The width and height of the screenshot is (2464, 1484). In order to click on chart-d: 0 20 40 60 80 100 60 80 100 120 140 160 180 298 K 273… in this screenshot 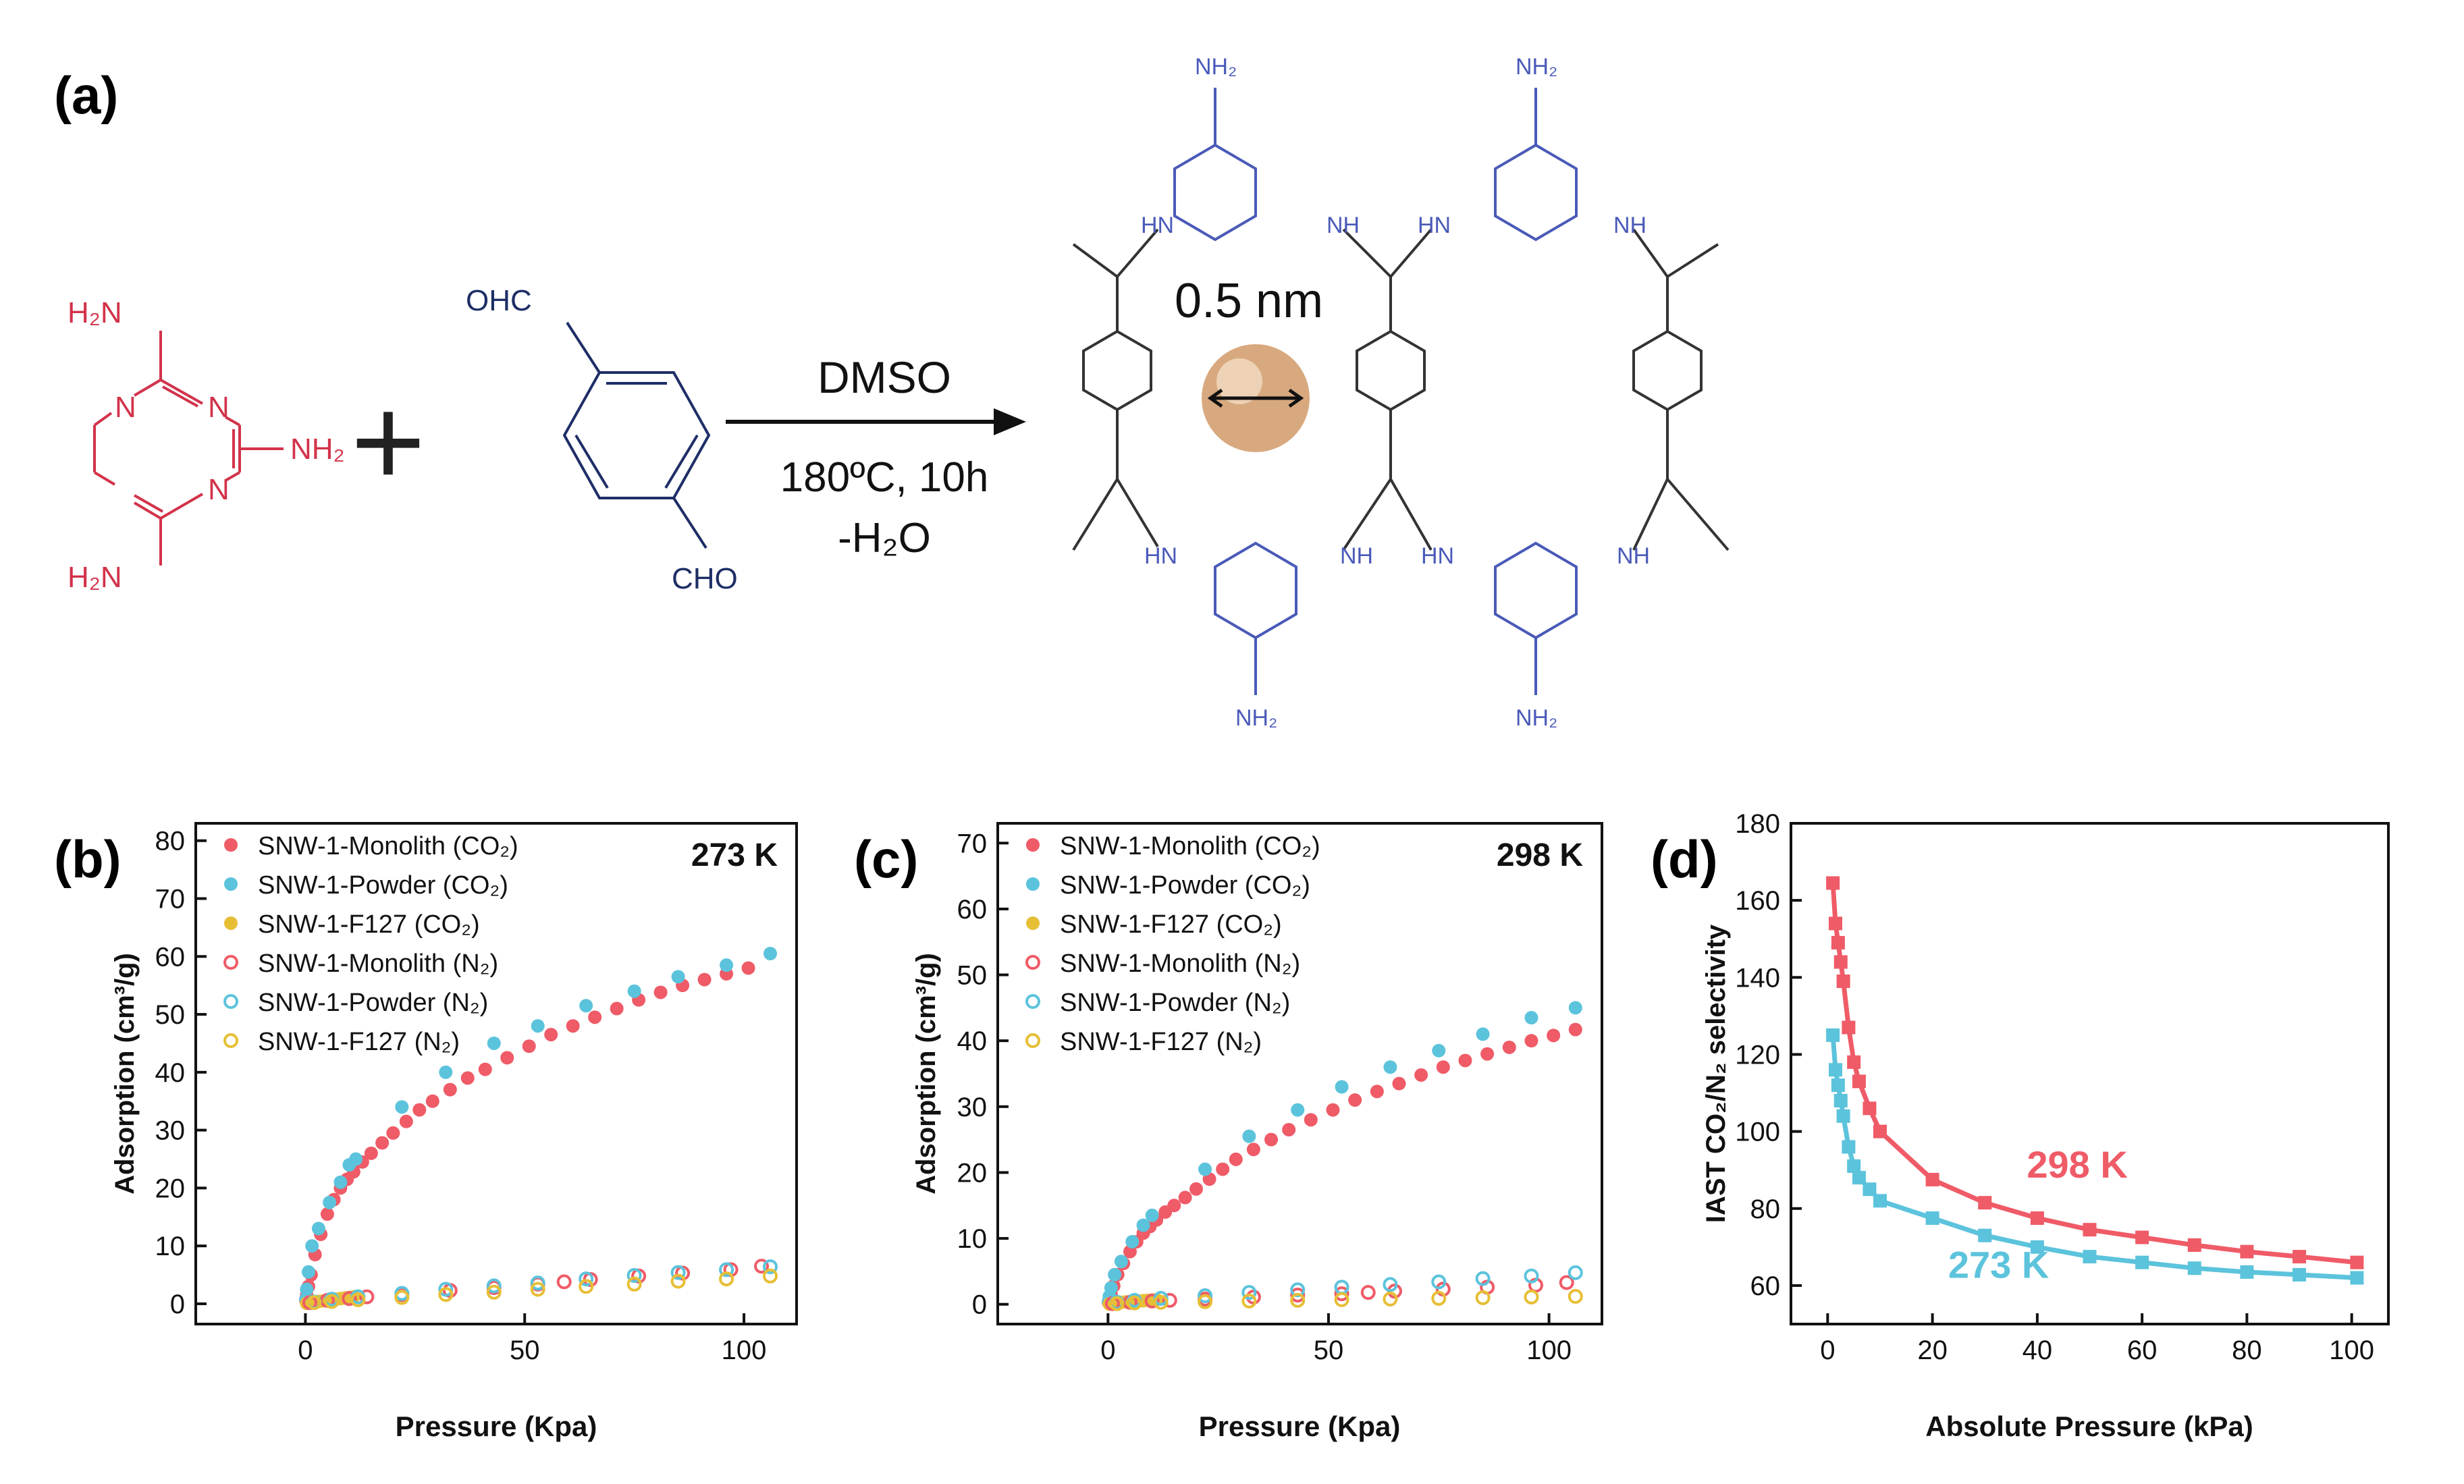, I will do `click(2046, 1125)`.